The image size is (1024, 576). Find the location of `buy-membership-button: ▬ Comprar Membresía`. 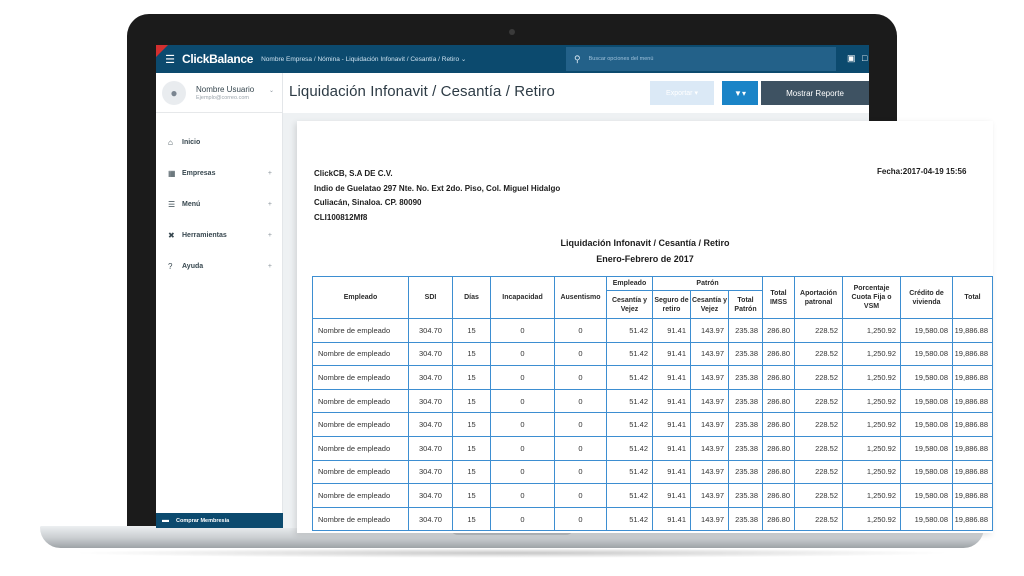

buy-membership-button: ▬ Comprar Membresía is located at coordinates (219, 520).